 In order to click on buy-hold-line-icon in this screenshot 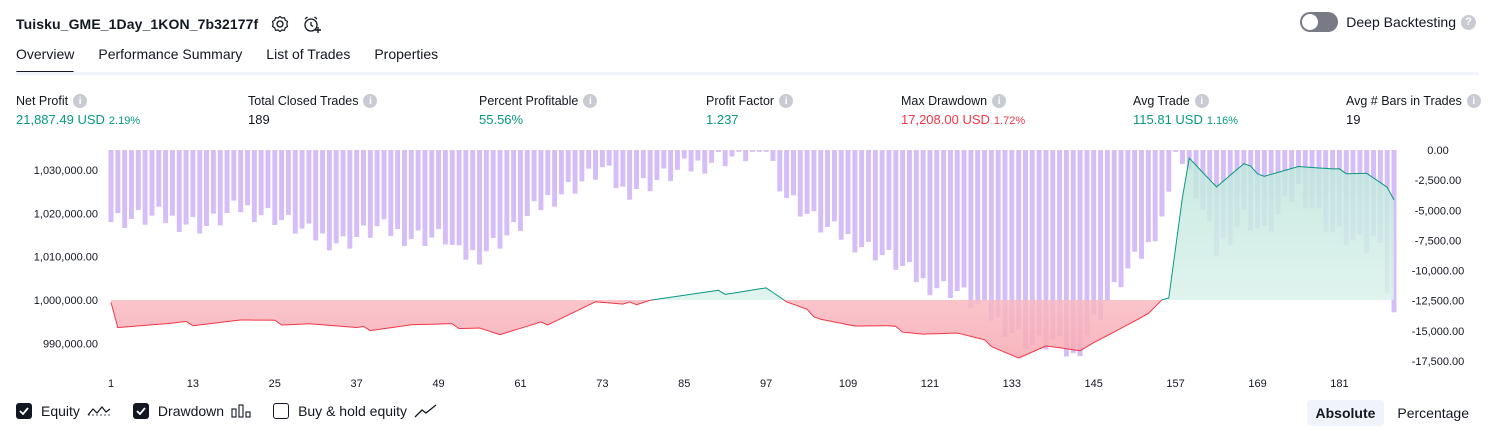, I will do `click(426, 411)`.